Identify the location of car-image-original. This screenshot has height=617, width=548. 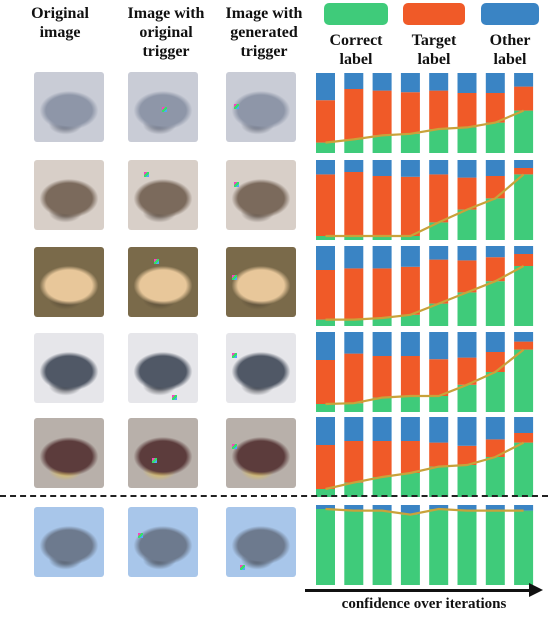
(69, 368).